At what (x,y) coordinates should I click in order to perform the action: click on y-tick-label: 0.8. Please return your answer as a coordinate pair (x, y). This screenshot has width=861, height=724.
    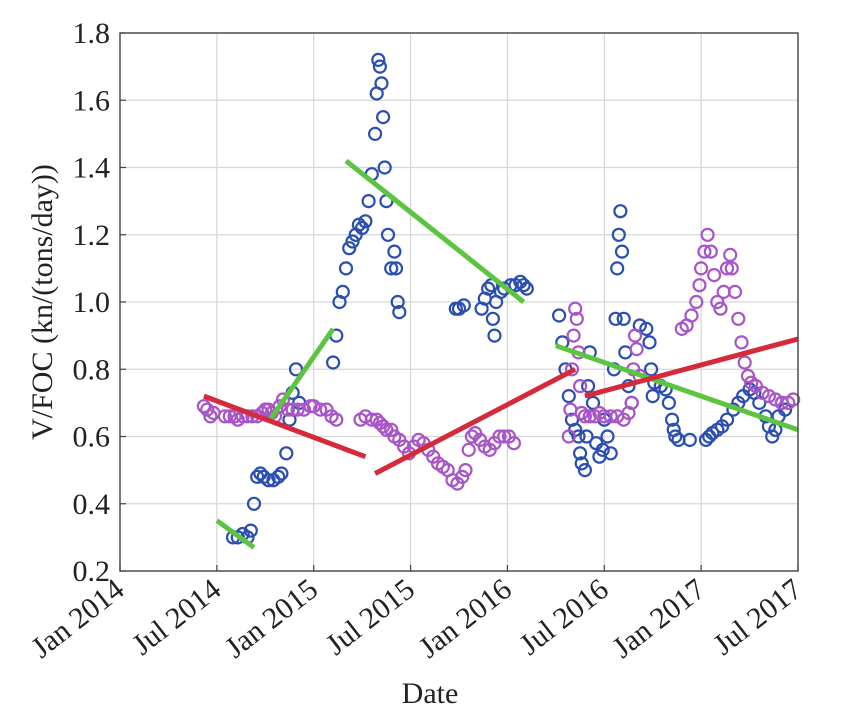
    Looking at the image, I should click on (92, 369).